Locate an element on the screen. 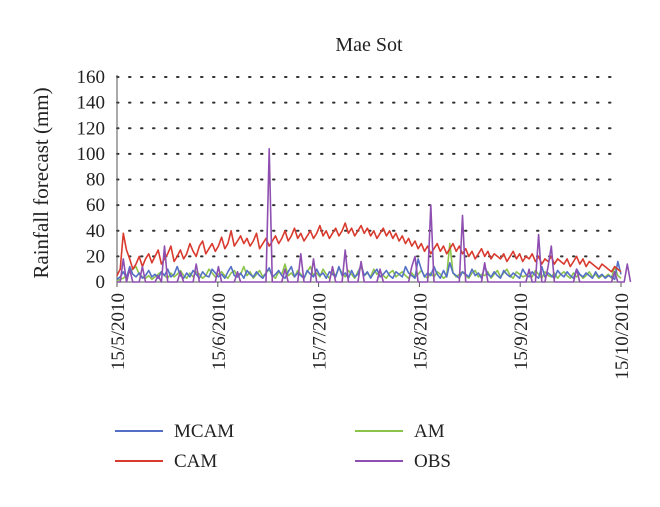  legend: MCAM CAM AM OBS is located at coordinates (283, 446).